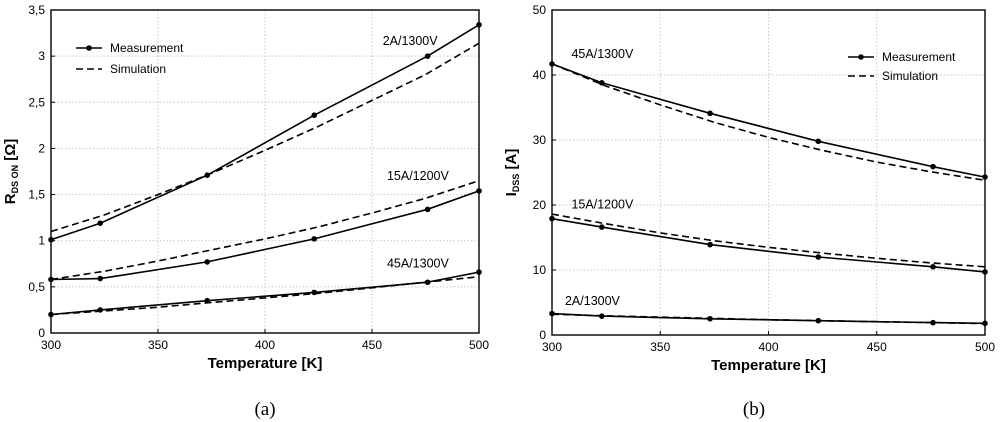 The image size is (1000, 422). I want to click on panel-caption: (b), so click(754, 409).